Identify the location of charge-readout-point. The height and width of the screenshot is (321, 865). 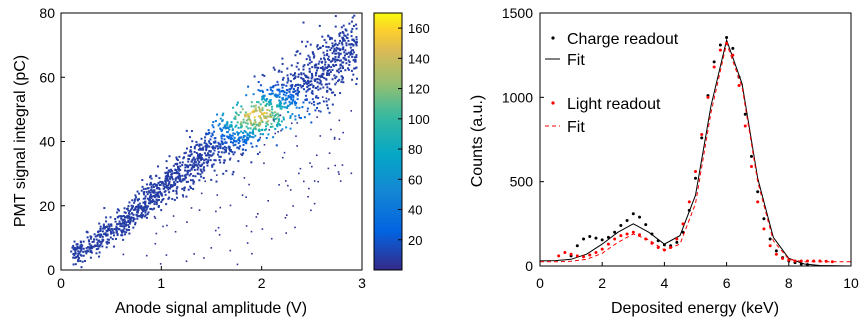
(621, 226).